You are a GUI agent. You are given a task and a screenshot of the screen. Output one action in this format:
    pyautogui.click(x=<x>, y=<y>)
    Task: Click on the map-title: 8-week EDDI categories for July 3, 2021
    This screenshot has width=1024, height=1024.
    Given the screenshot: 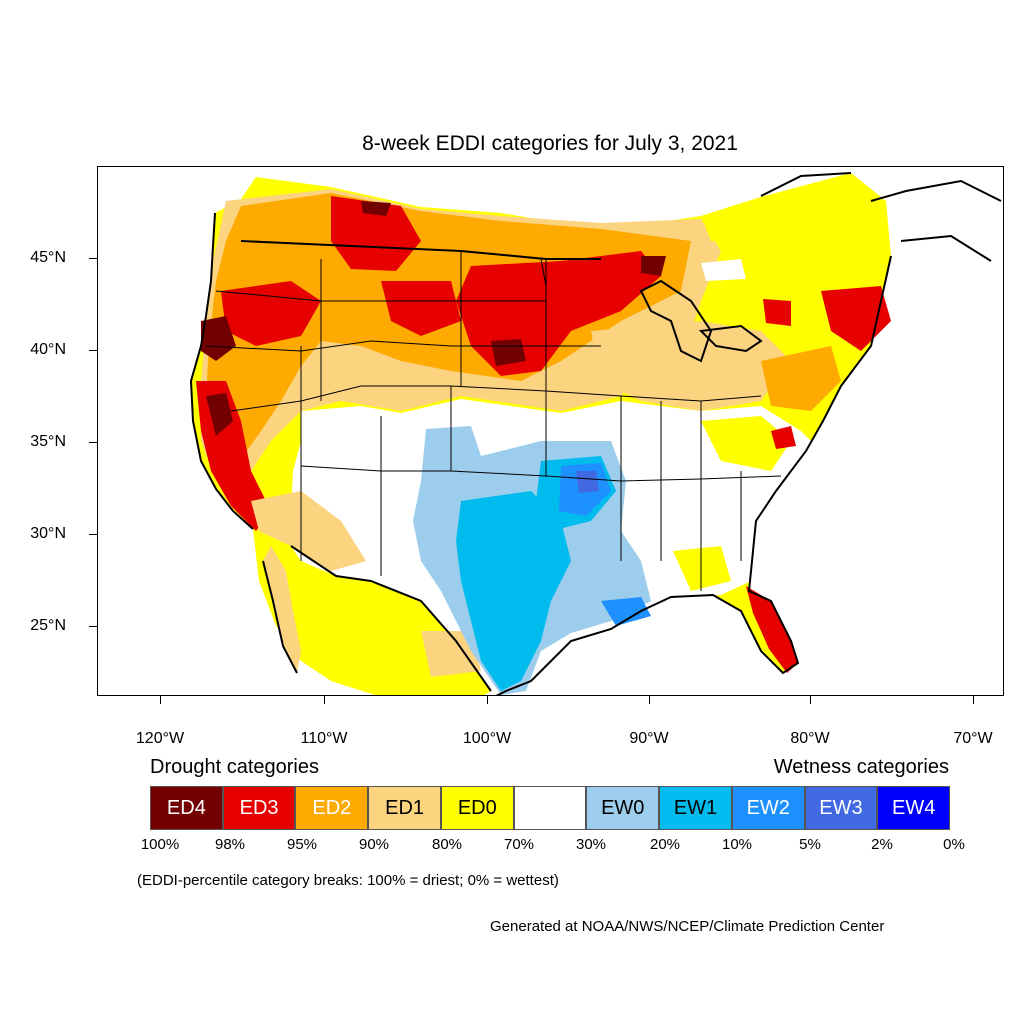 What is the action you would take?
    pyautogui.click(x=550, y=143)
    